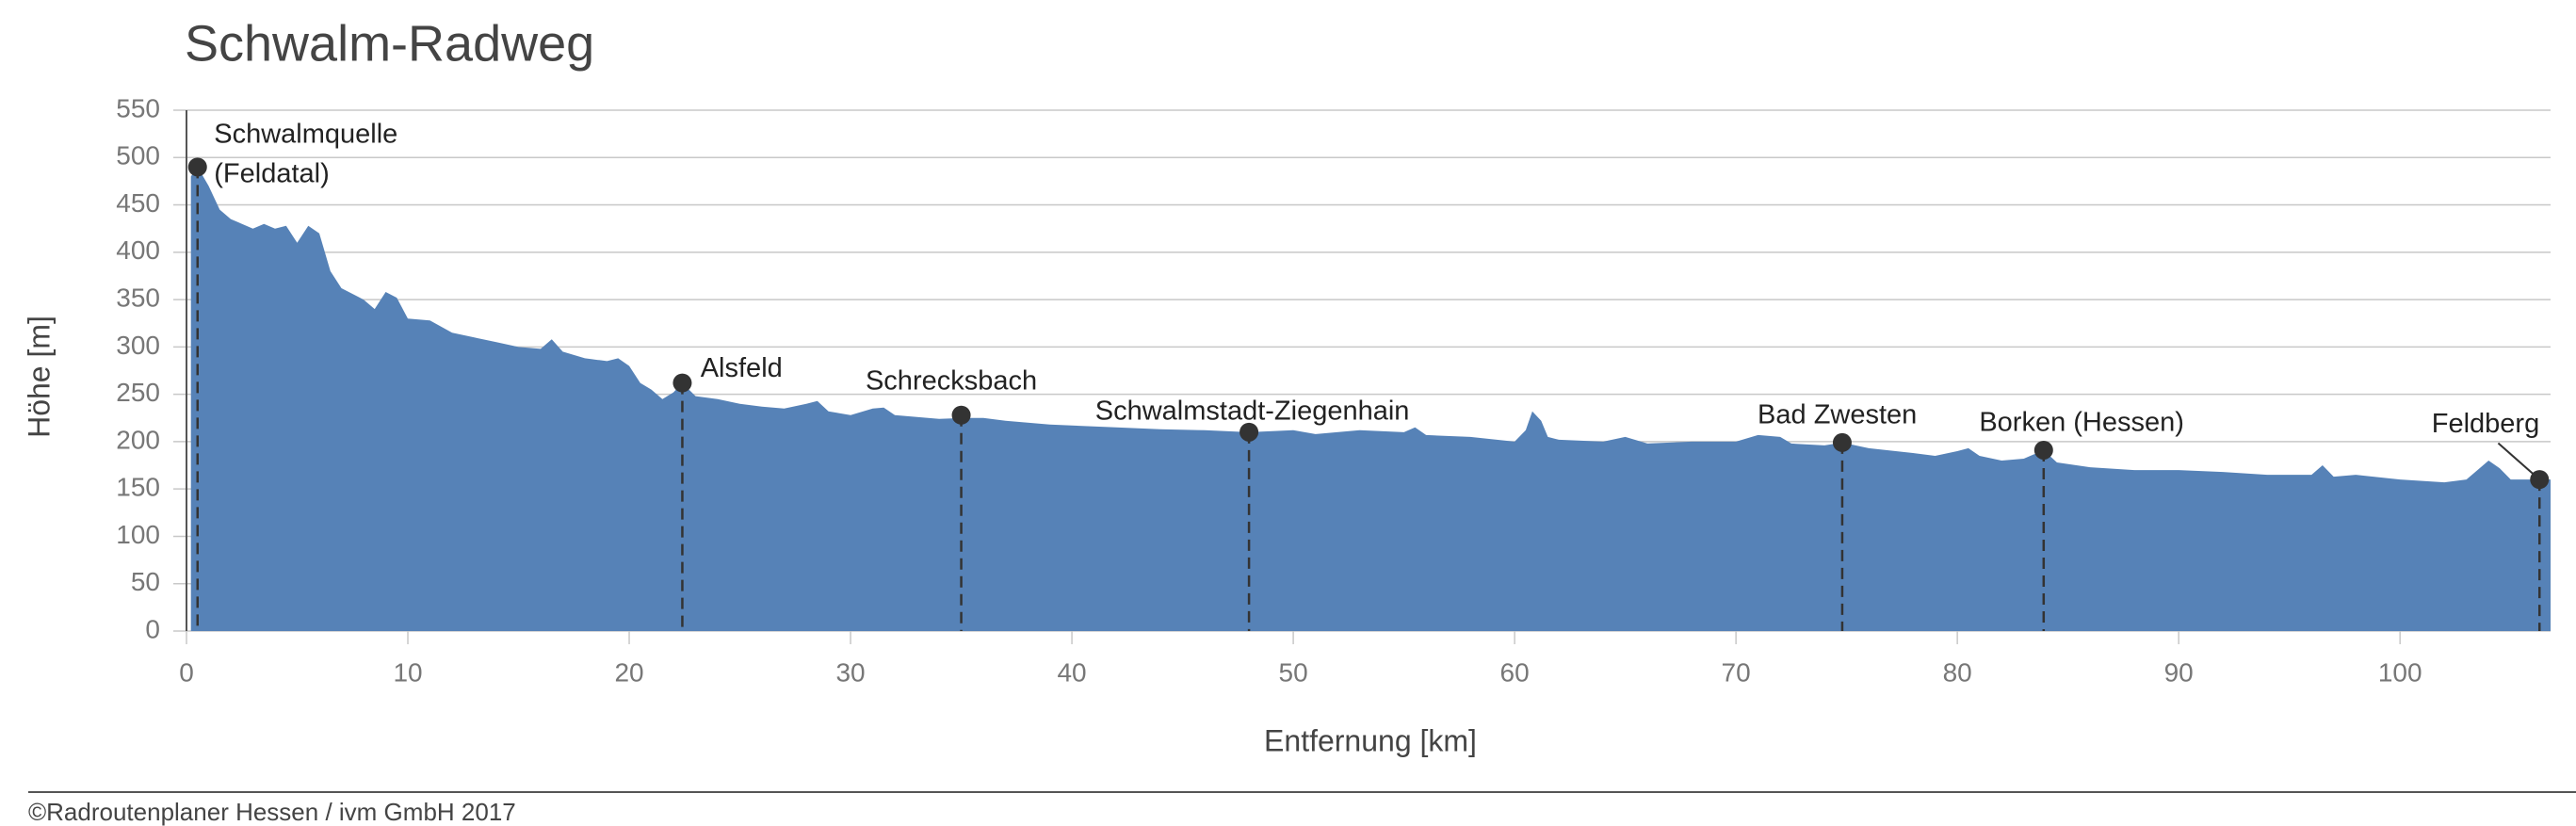 This screenshot has width=2576, height=826. I want to click on station-label: (Feldatal), so click(272, 174).